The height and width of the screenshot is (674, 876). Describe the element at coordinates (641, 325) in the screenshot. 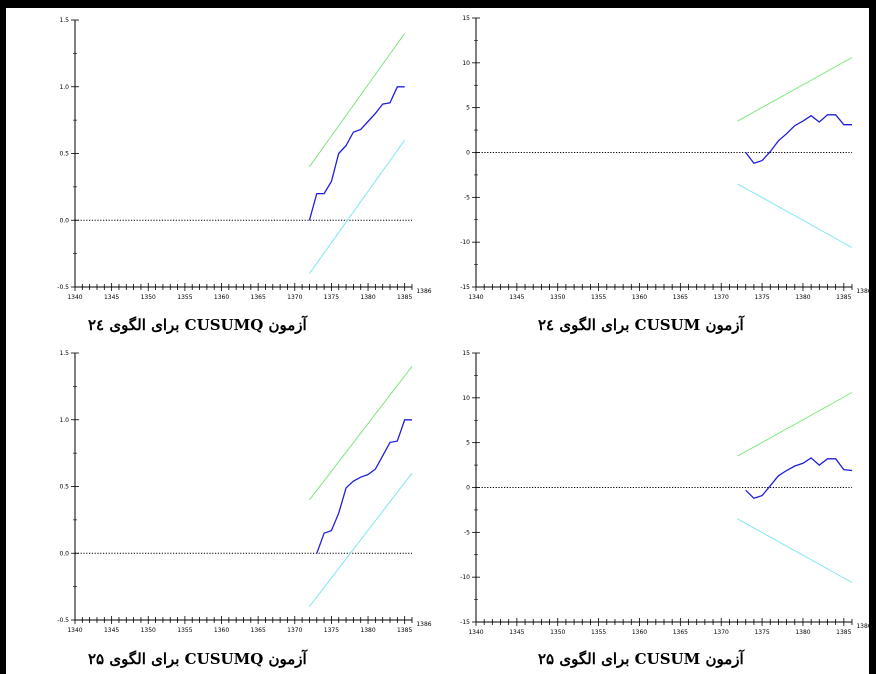

I see `caption-cusum-24: آزمون CUSUM برای الگوی ۲٤` at that location.